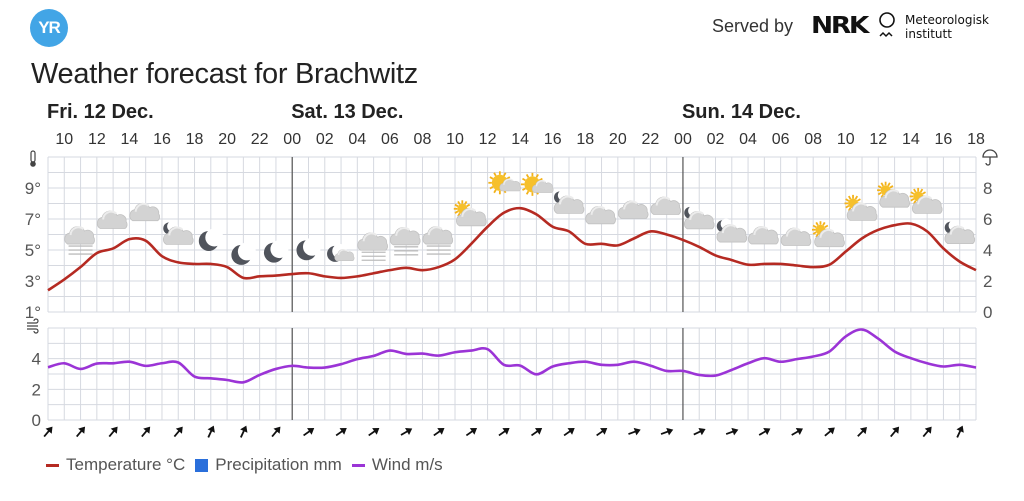 The width and height of the screenshot is (1024, 501). I want to click on hour-tick-label: 14, so click(520, 139).